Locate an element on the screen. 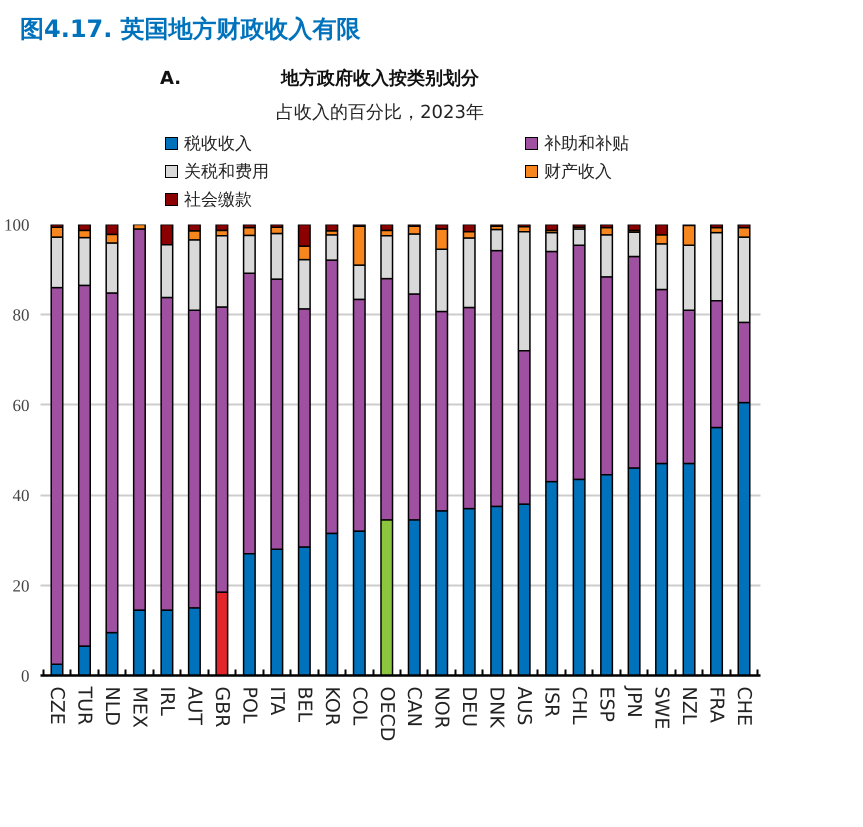 The height and width of the screenshot is (827, 863). legend-label: 补助和补贴 is located at coordinates (586, 144).